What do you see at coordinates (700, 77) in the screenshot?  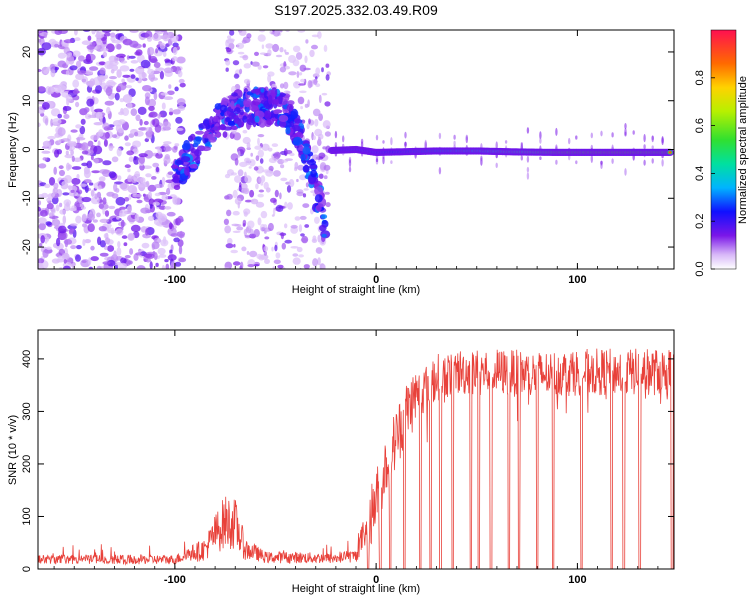 I see `colorbar-tick-label: 0.8` at bounding box center [700, 77].